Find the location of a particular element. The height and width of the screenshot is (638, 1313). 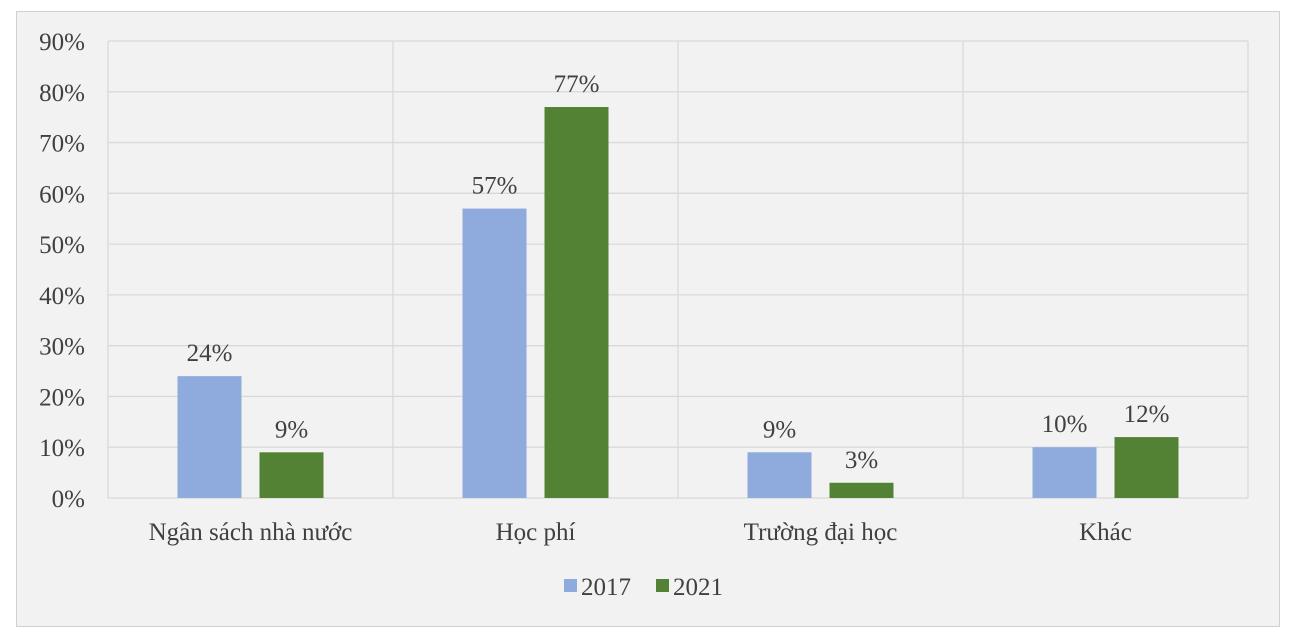

legend-label-2021: 2021 is located at coordinates (698, 587).